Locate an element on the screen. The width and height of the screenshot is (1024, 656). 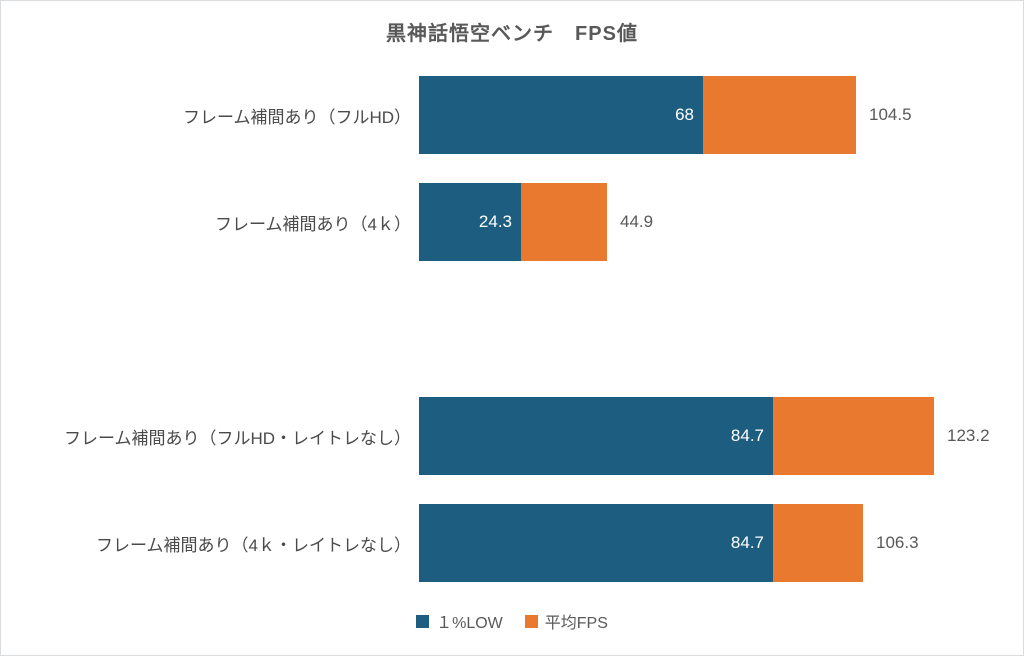
bar: 84.7 123.2 is located at coordinates (704, 436).